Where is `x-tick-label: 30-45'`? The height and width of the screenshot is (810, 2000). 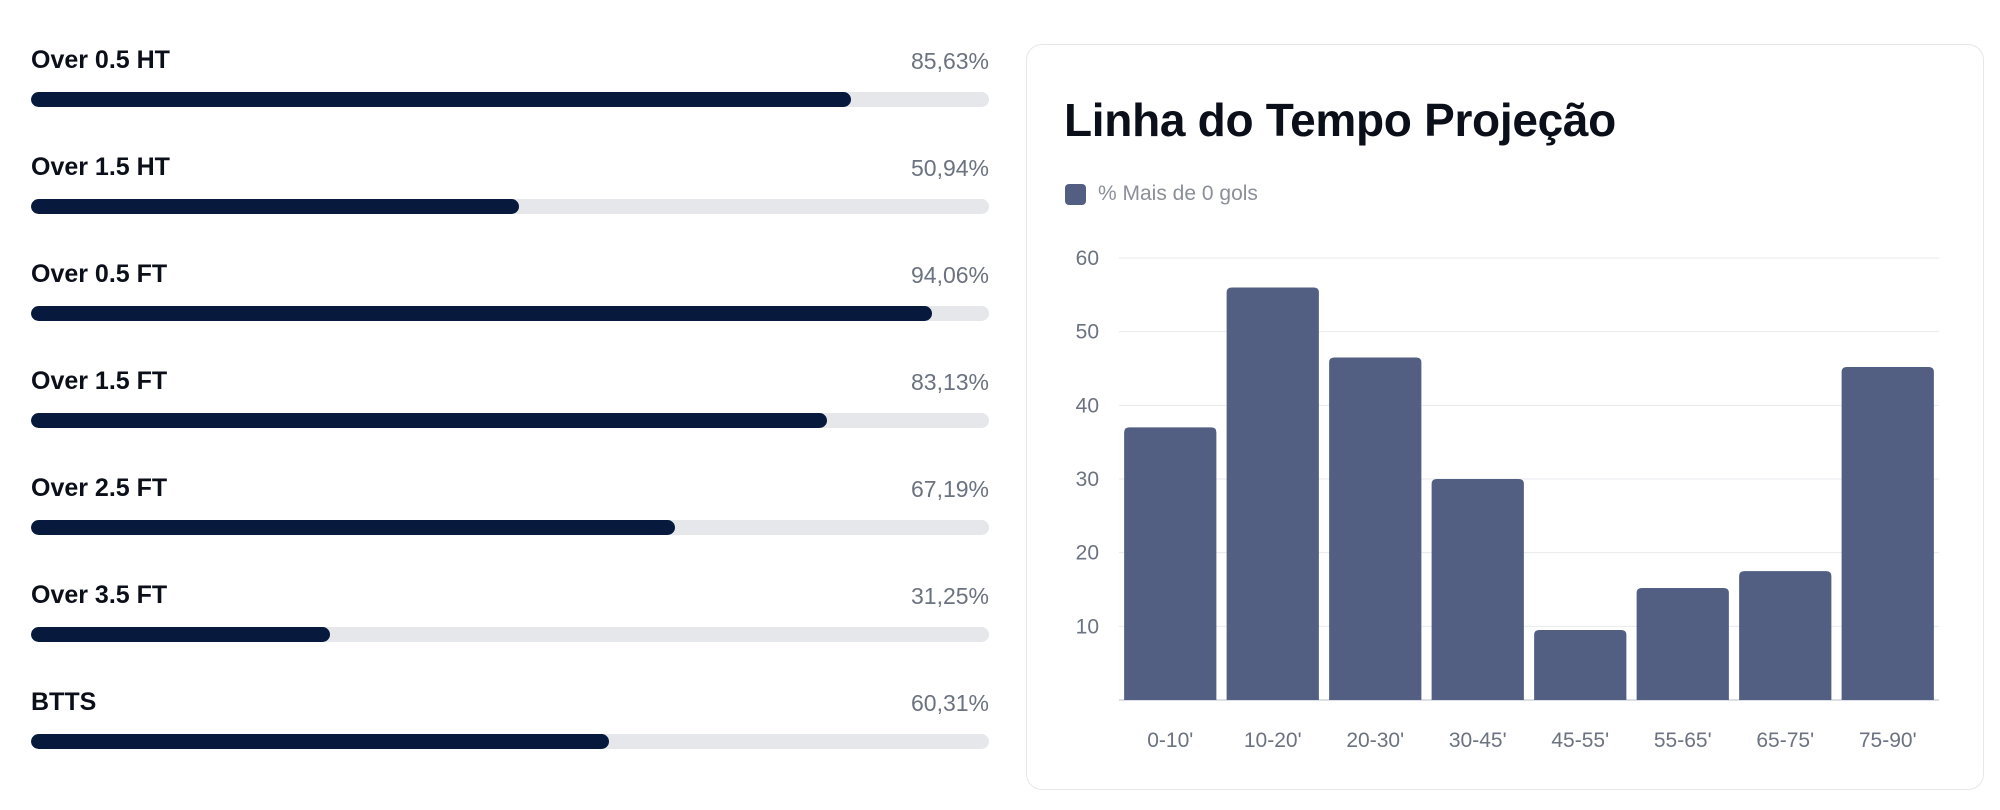
x-tick-label: 30-45' is located at coordinates (1478, 740).